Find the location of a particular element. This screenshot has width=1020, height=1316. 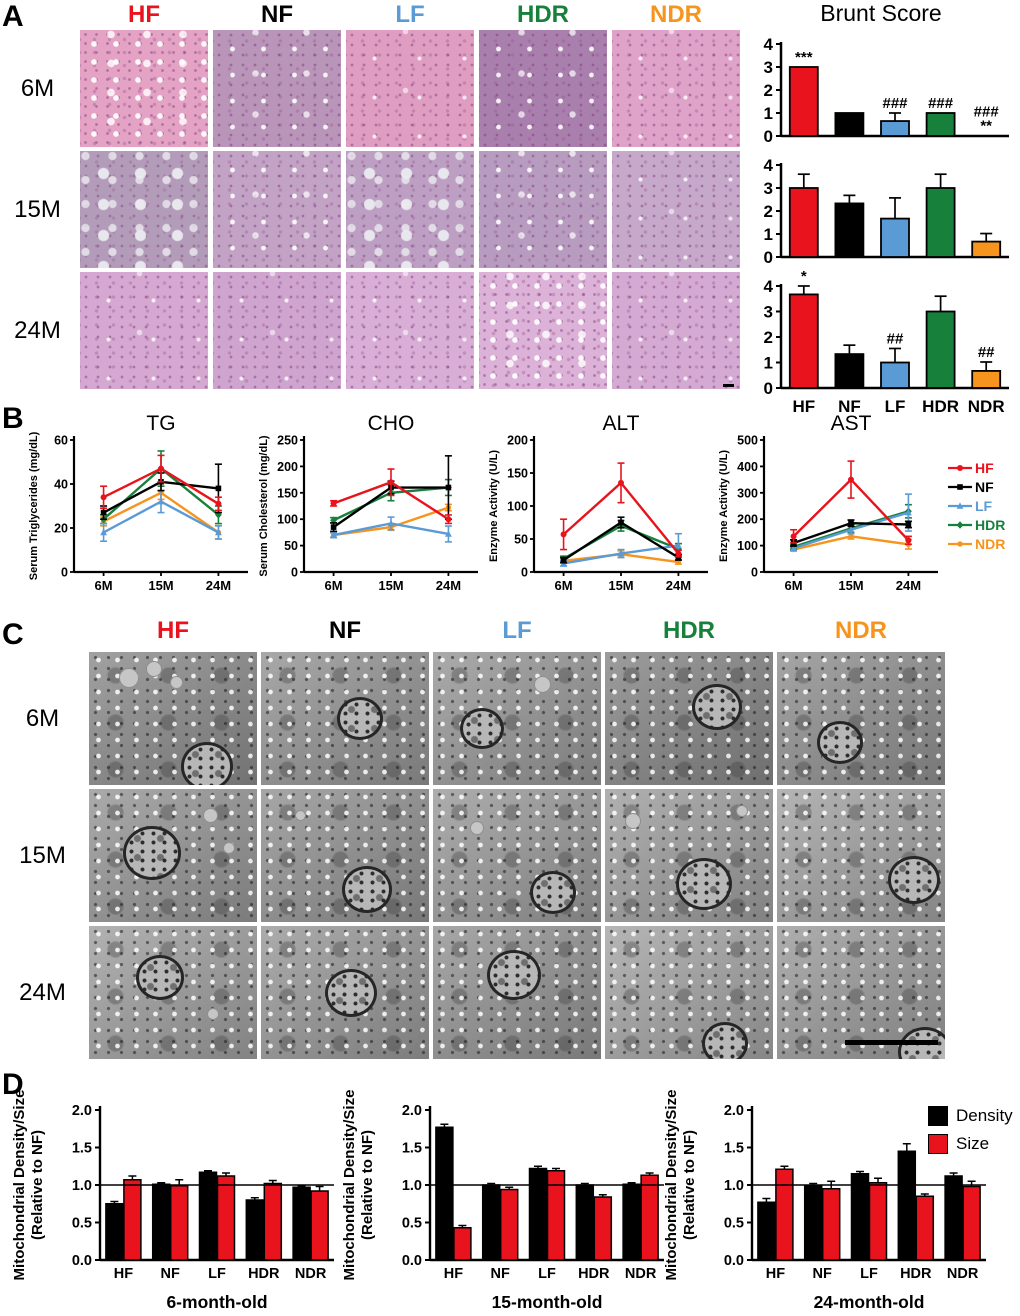

svg-text: 6-month-old is located at coordinates (216, 1302).